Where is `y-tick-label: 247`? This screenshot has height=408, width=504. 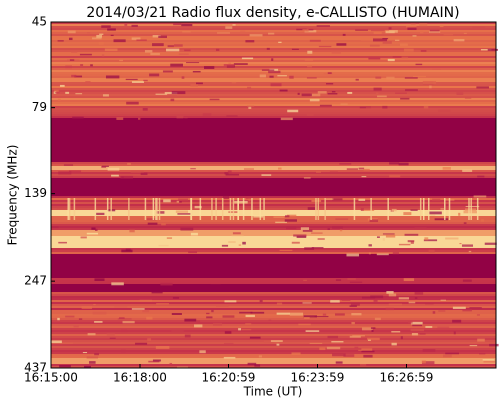
y-tick-label: 247 is located at coordinates (35, 281).